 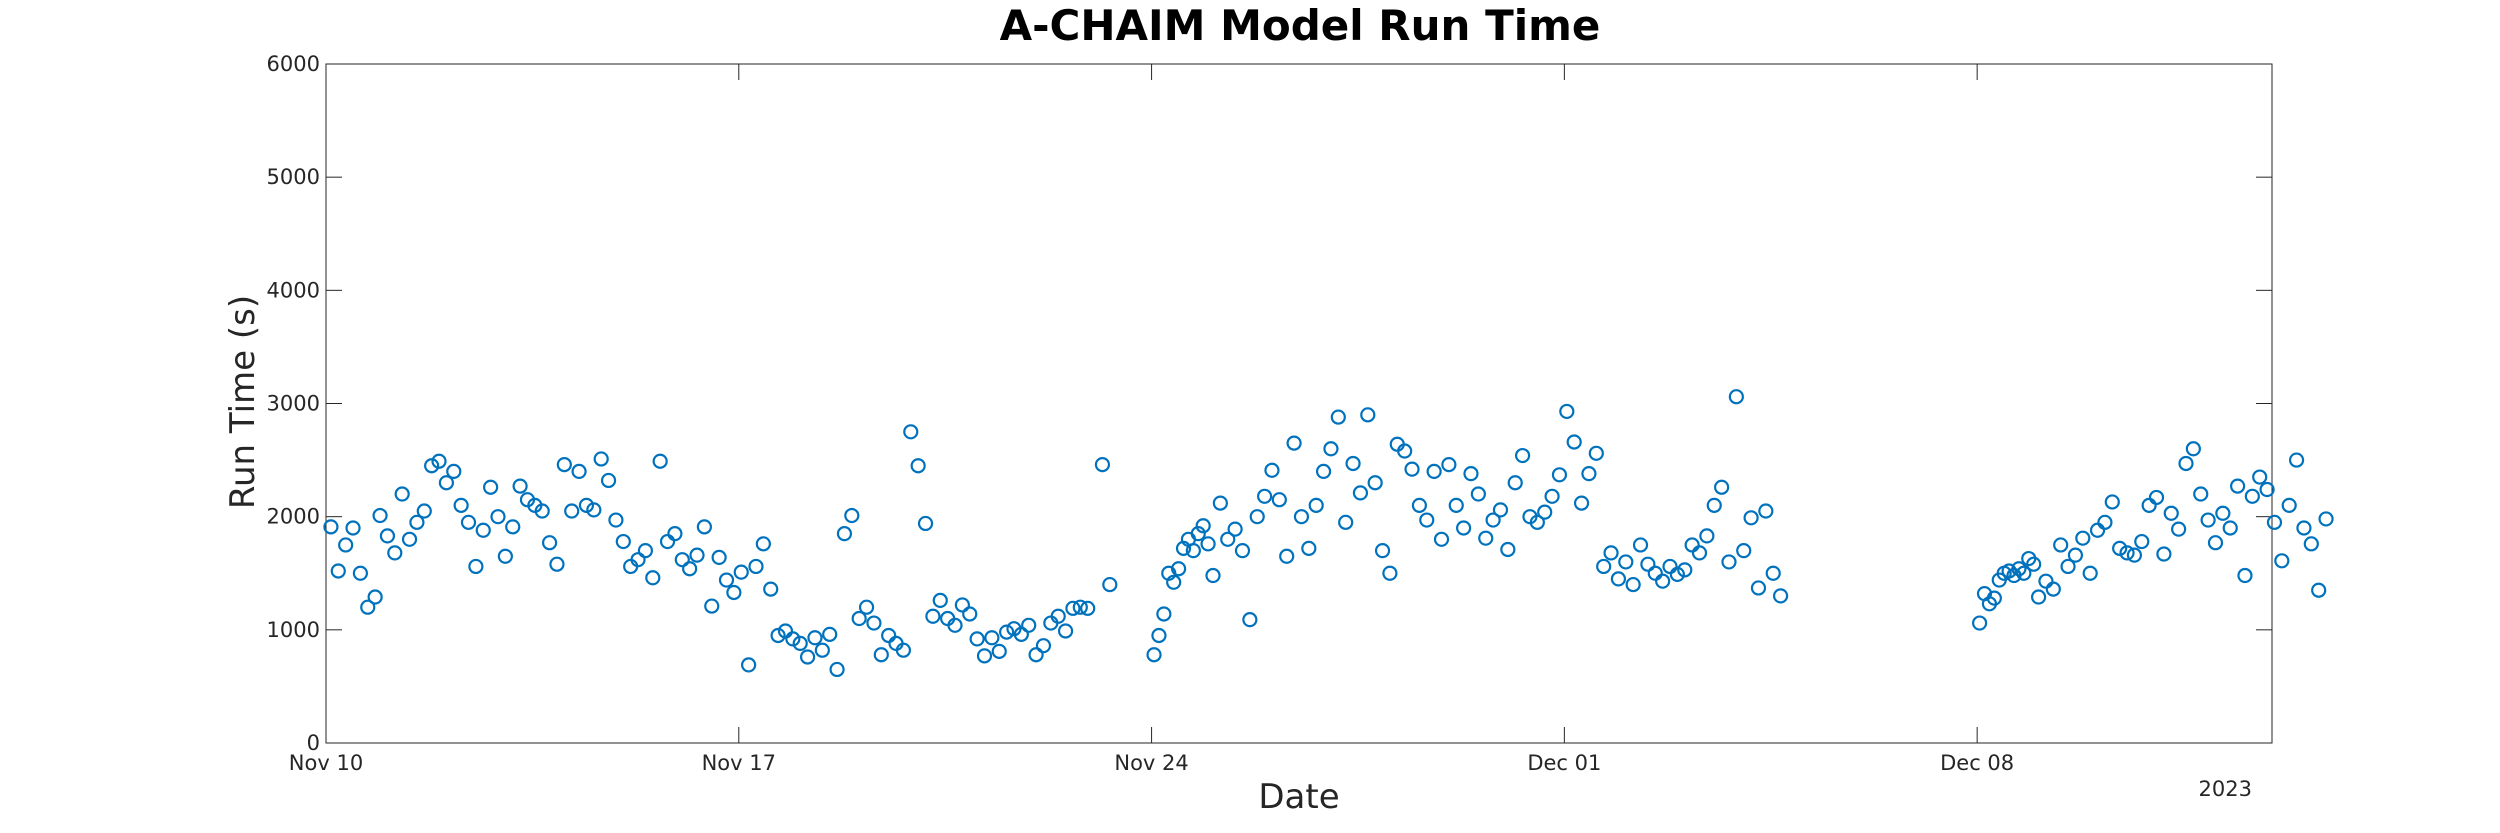 What do you see at coordinates (293, 290) in the screenshot?
I see `y-tick-label: 4000` at bounding box center [293, 290].